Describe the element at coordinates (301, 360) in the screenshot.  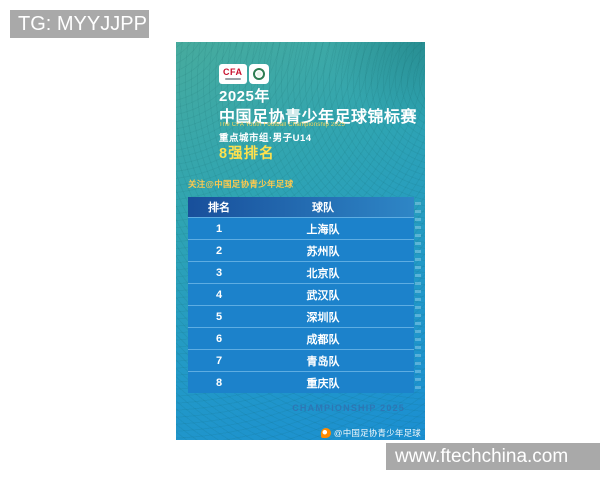
I see `table-row: 7 青岛队` at that location.